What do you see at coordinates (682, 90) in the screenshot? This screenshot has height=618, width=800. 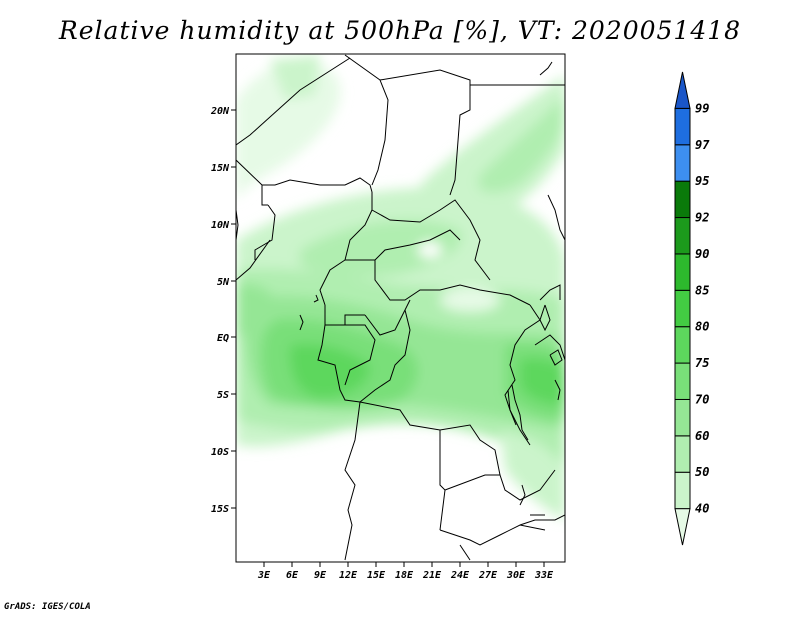 I see `colorbar-high-triangle` at bounding box center [682, 90].